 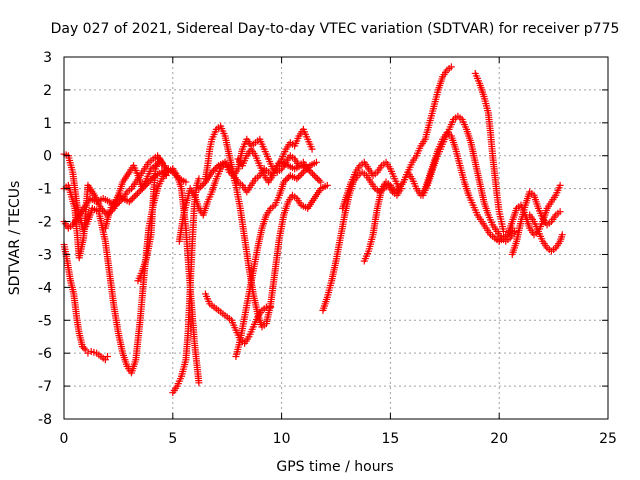 What do you see at coordinates (15, 238) in the screenshot?
I see `y-axis-label: SDTVAR / TECUs` at bounding box center [15, 238].